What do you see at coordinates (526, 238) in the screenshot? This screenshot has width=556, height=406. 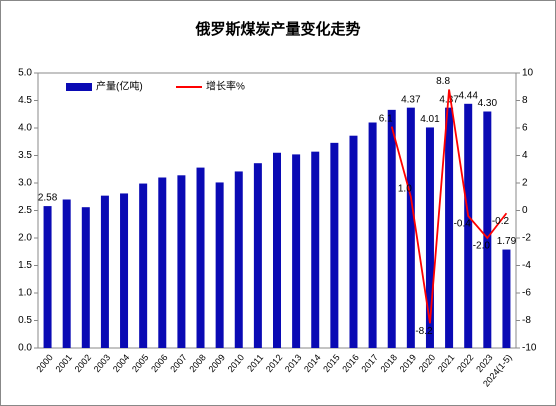 I see `y2-tick-label: -2` at bounding box center [526, 238].